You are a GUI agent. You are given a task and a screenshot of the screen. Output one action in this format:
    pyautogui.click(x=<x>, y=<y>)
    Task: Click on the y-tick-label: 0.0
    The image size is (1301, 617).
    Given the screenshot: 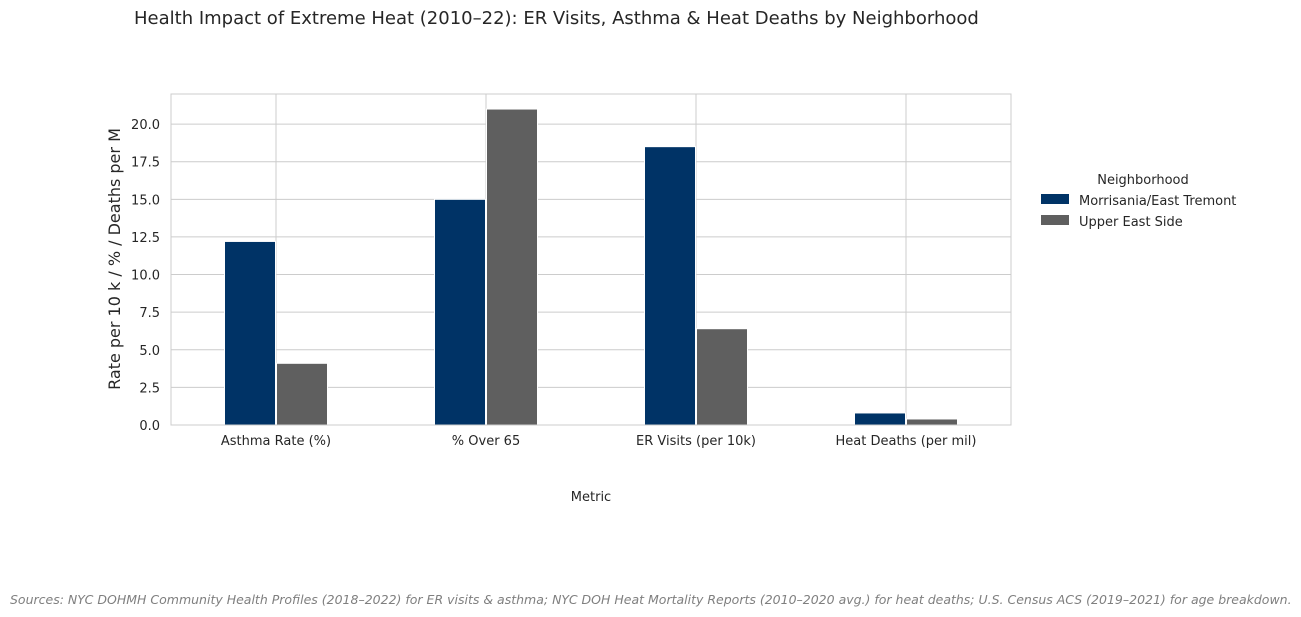 What is the action you would take?
    pyautogui.click(x=149, y=426)
    